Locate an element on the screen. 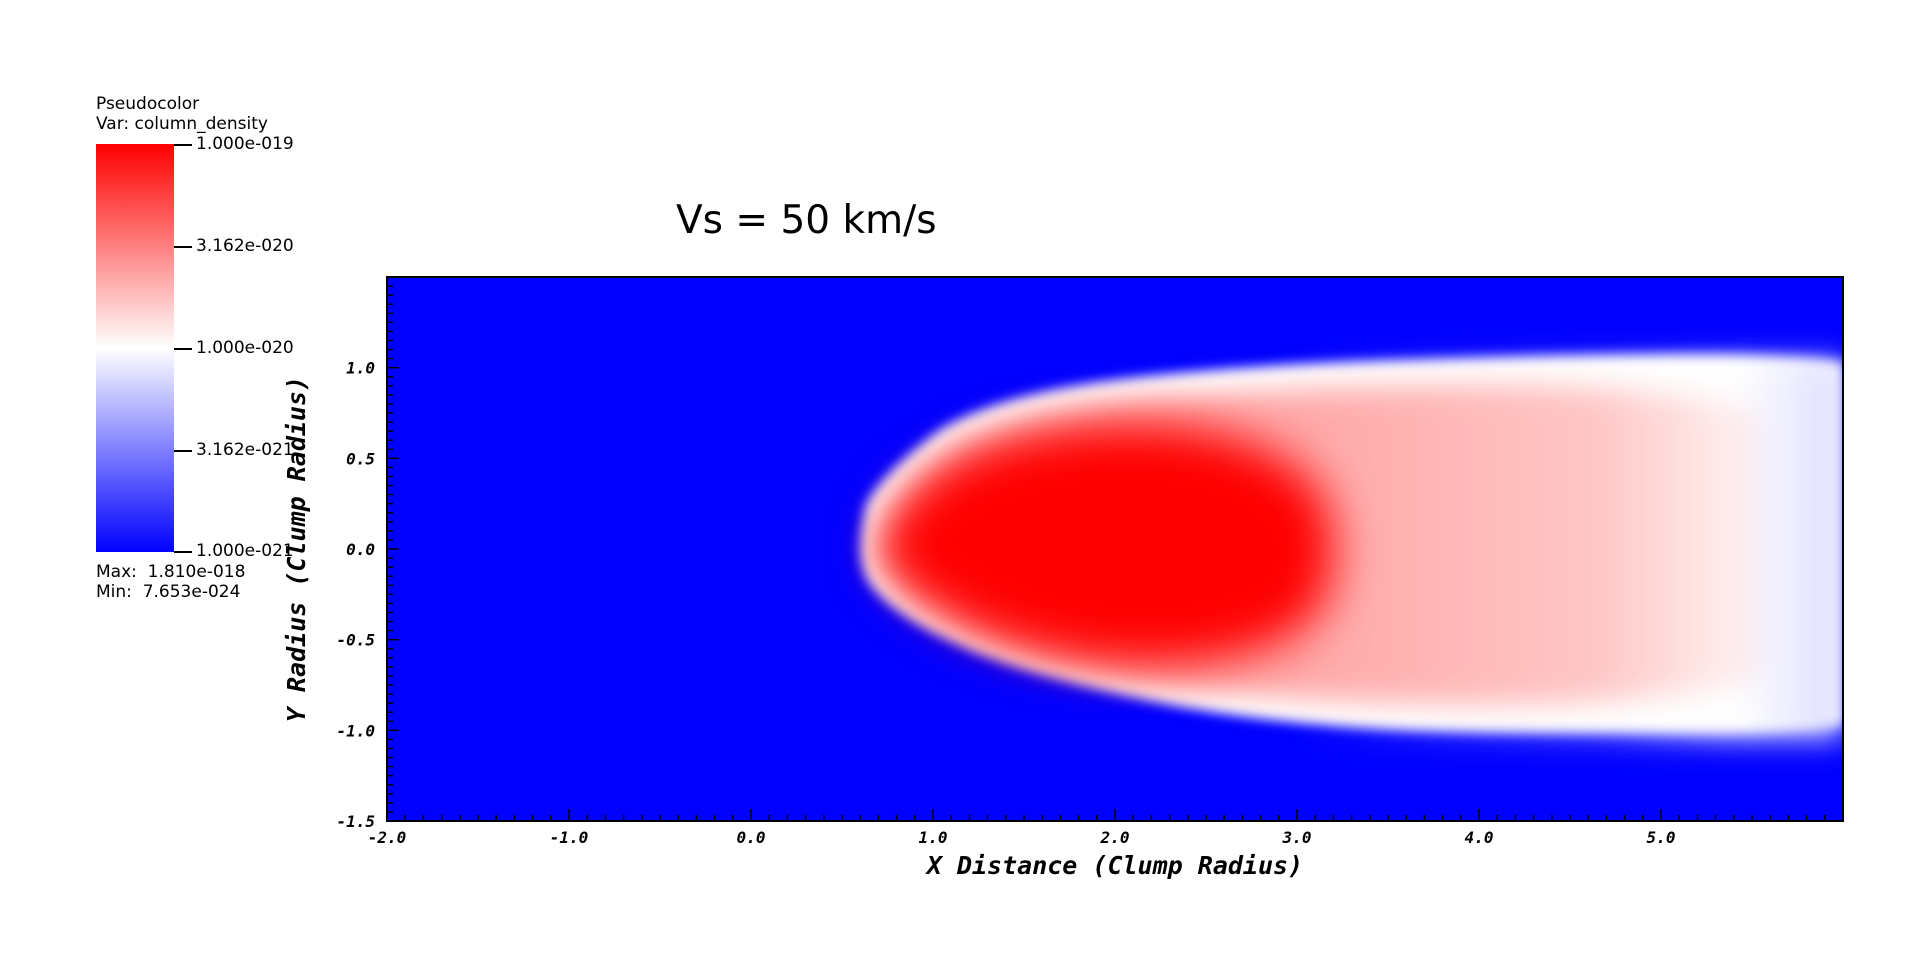 This screenshot has width=1920, height=958. y-tick-label: 0.5 is located at coordinates (360, 458).